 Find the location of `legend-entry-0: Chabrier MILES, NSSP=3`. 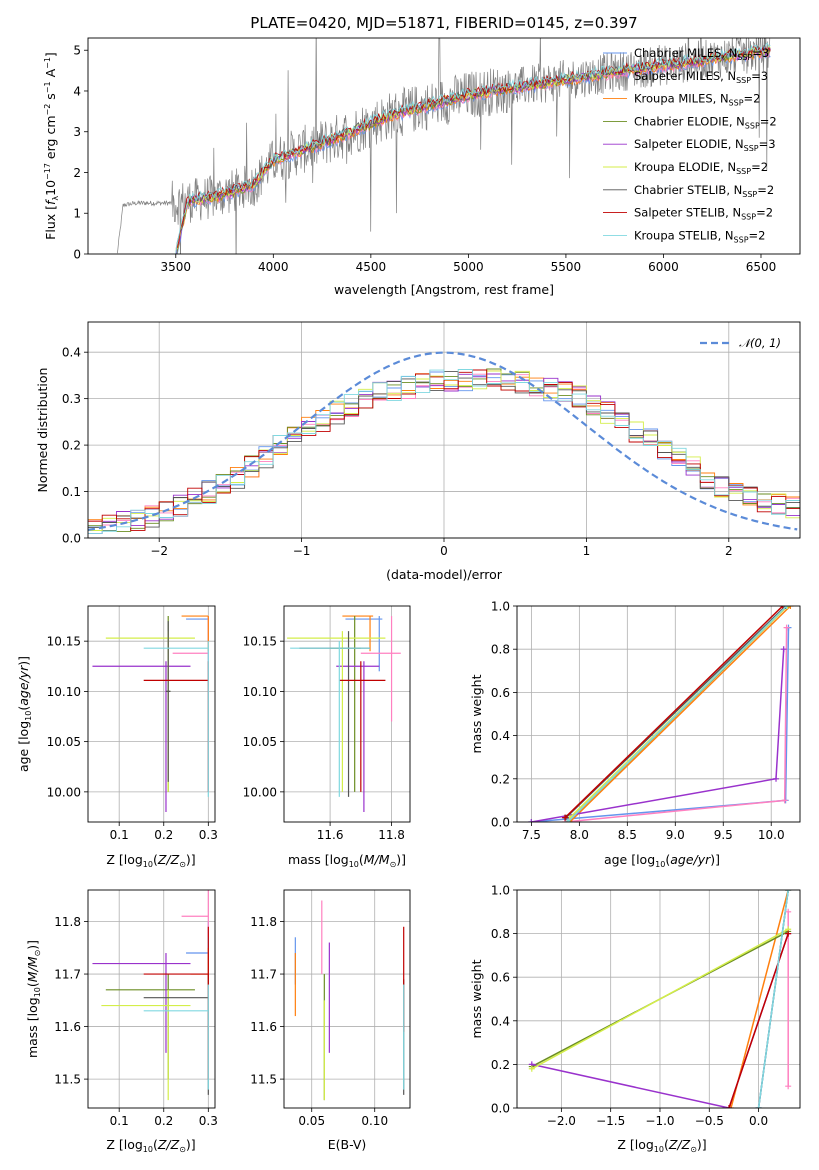

legend-entry-0: Chabrier MILES, NSSP=3 is located at coordinates (701, 54).